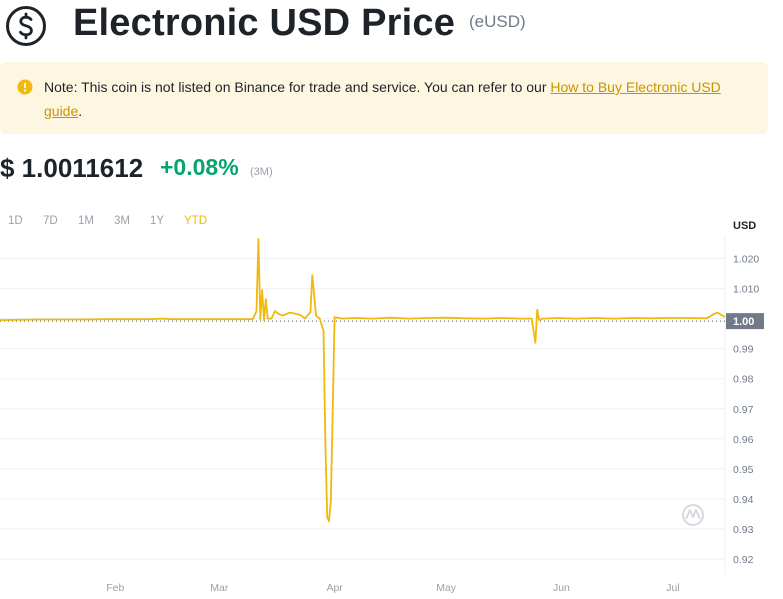  I want to click on y-tick-label: 0.95, so click(743, 470).